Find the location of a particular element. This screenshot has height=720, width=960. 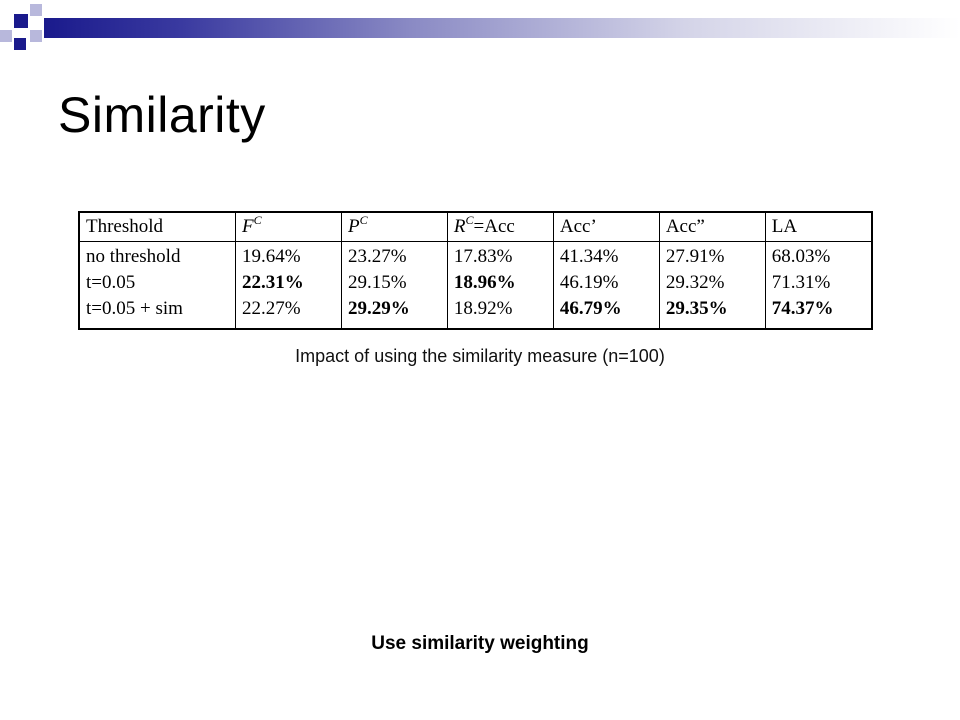

table-header-row: Threshold FC PC RC=Acc Acc’ Acc” LA is located at coordinates (475, 227).